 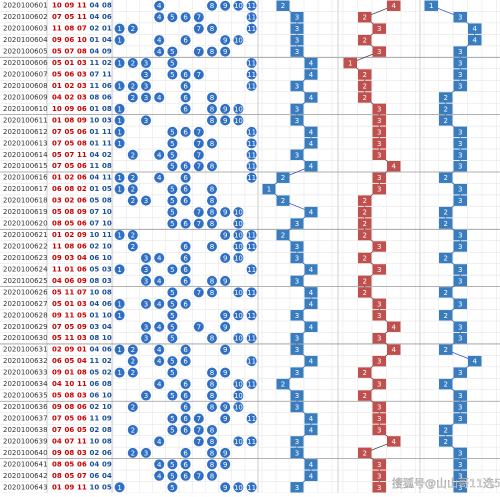 I want to click on period: 2020100622, so click(x=25, y=247).